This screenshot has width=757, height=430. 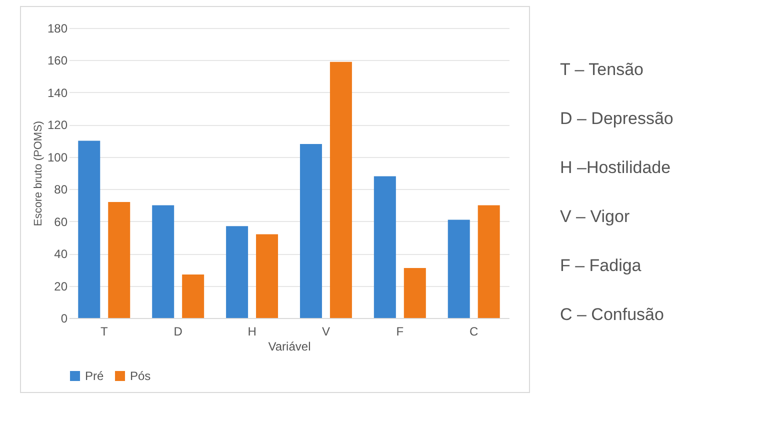 What do you see at coordinates (64, 319) in the screenshot?
I see `y-tick-label: 0` at bounding box center [64, 319].